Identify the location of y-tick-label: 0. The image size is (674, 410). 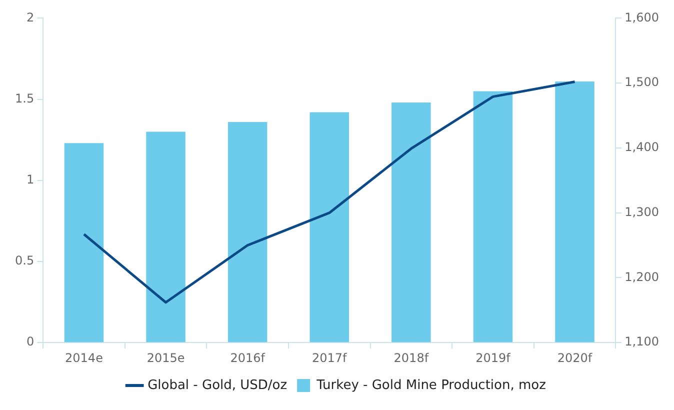
(30, 341).